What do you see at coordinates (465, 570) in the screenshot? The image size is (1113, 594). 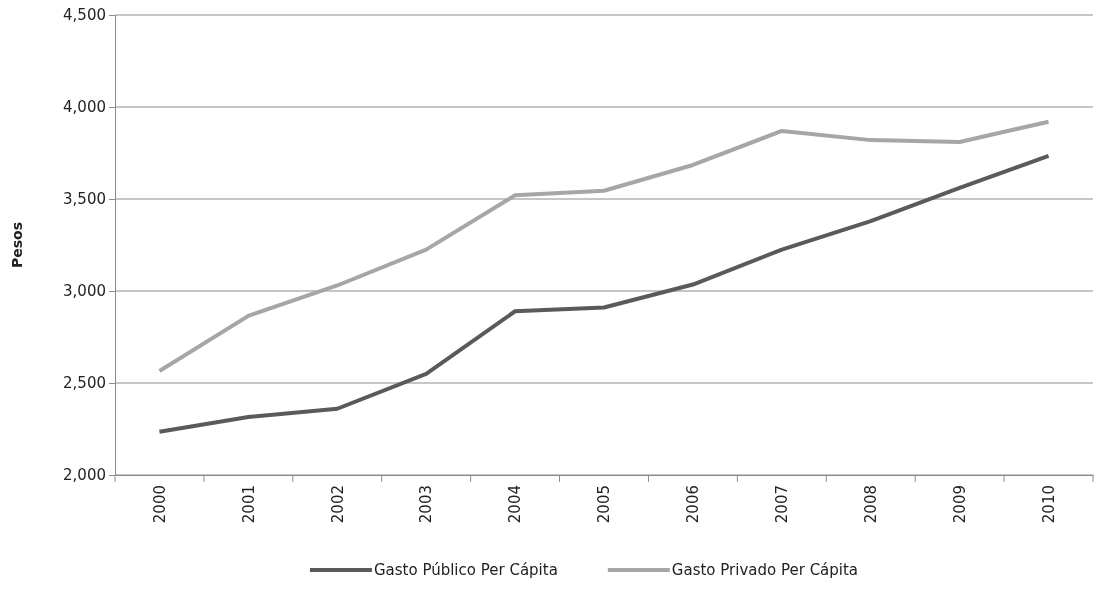 I see `legend-label: Gasto Público Per Cápita` at bounding box center [465, 570].